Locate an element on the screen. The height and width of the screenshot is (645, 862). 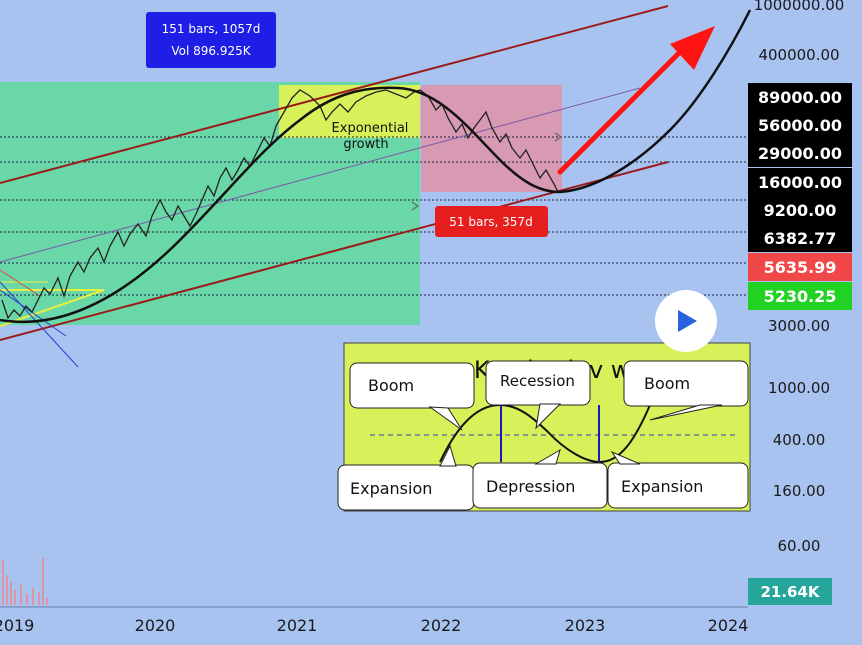
y-tick-label-4: 400.00 is located at coordinates (799, 440).